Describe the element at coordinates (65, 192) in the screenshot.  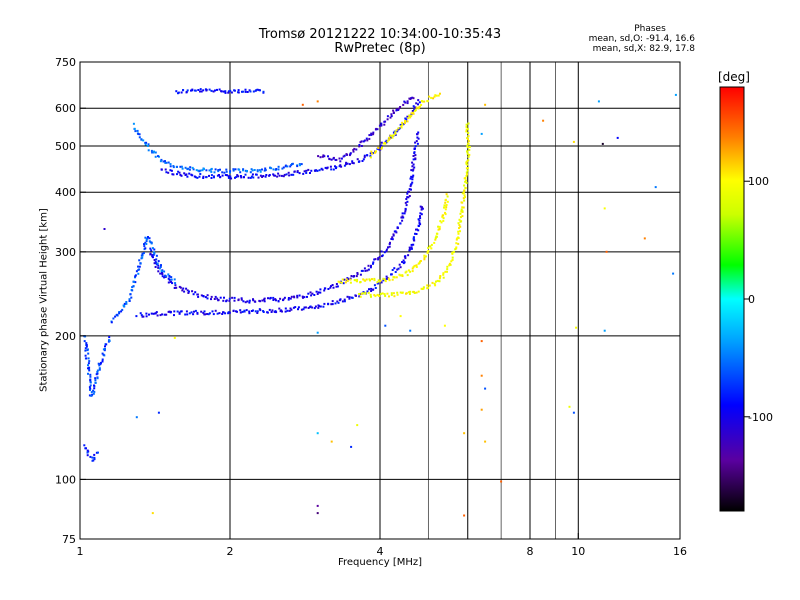
I see `y-tick-label: 400` at that location.